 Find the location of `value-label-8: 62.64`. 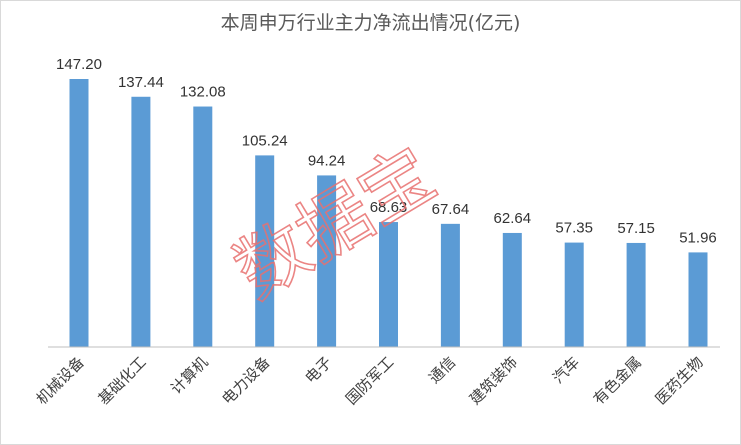

value-label-8: 62.64 is located at coordinates (513, 218).